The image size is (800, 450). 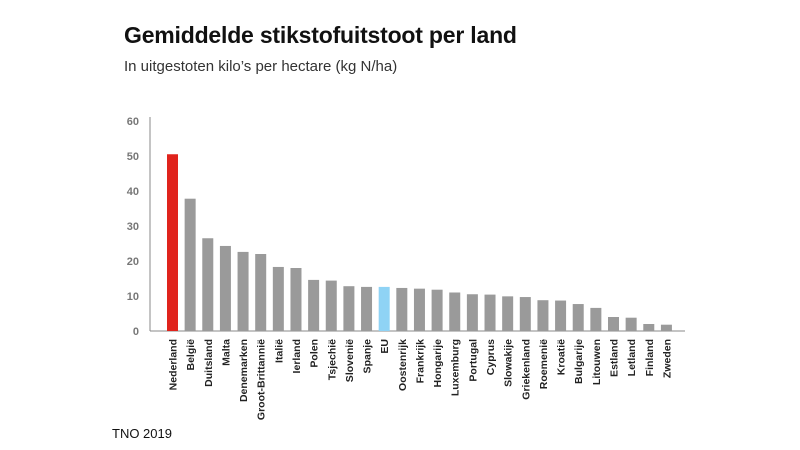 What do you see at coordinates (133, 157) in the screenshot?
I see `y-tick-label: 50` at bounding box center [133, 157].